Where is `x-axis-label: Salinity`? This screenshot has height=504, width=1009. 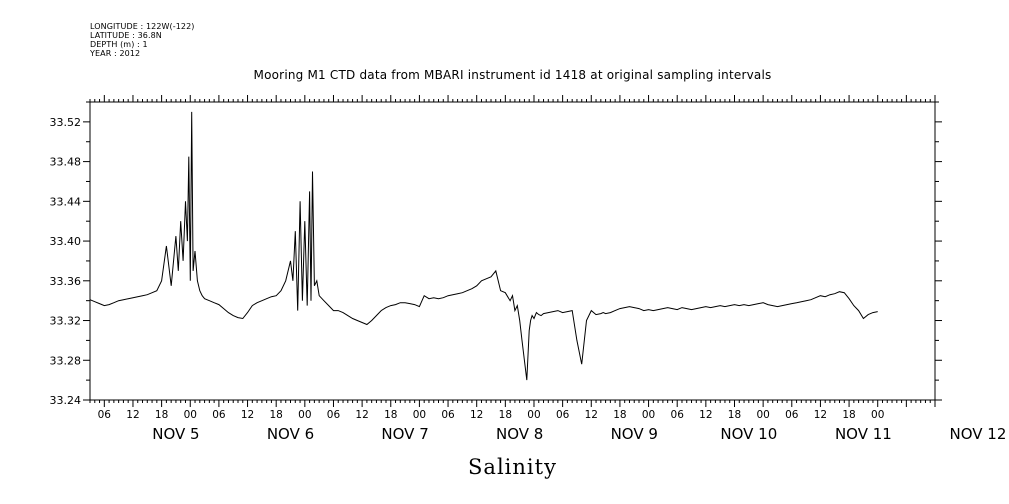
x-axis-label: Salinity is located at coordinates (512, 467).